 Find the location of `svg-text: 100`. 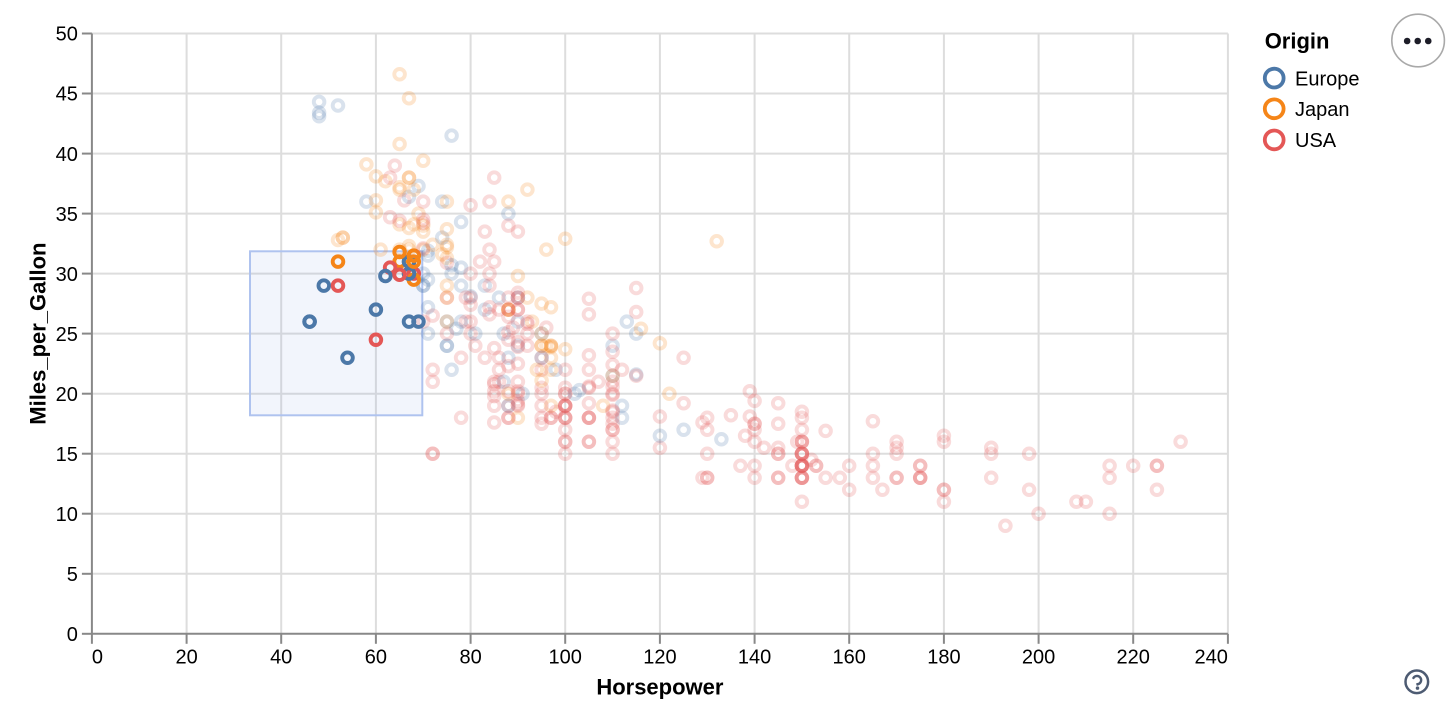

svg-text: 100 is located at coordinates (565, 658).